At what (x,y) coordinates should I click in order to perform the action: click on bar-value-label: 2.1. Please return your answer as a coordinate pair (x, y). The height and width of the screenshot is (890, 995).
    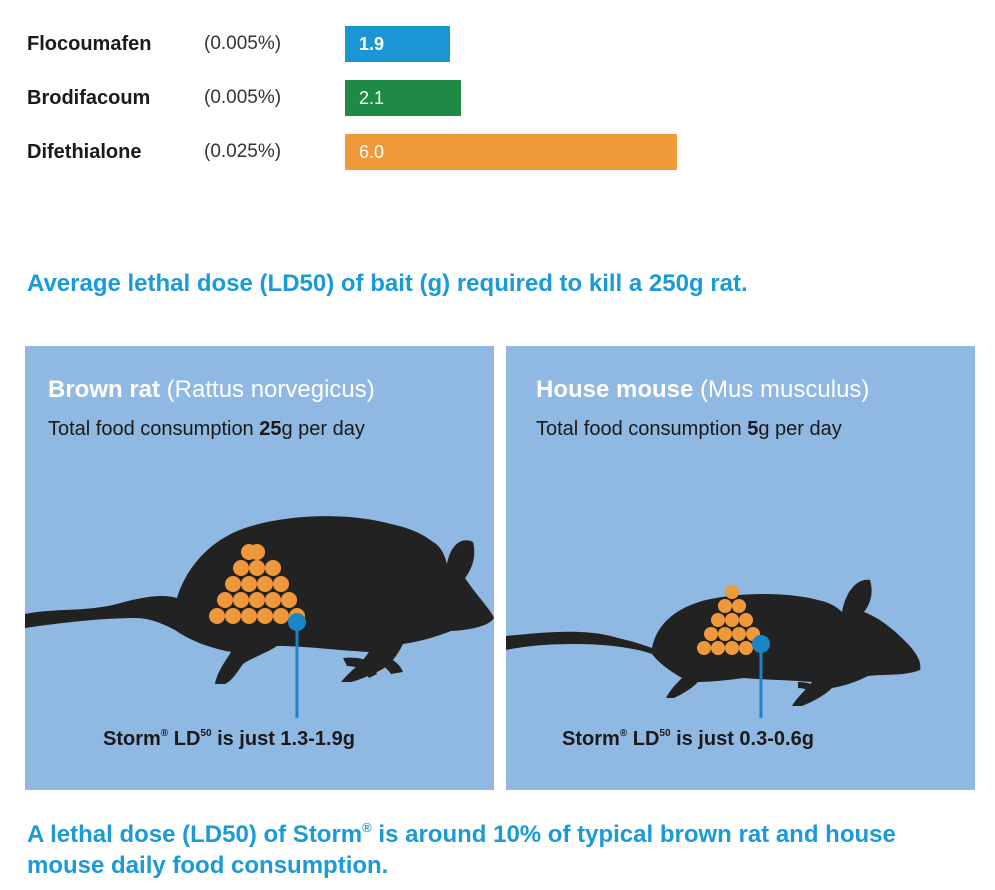
    Looking at the image, I should click on (372, 98).